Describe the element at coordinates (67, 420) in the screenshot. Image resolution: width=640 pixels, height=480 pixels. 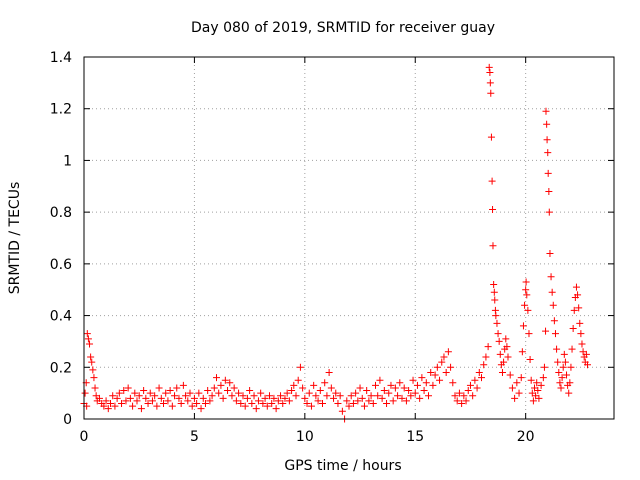
I see `y-tick-label: 0` at that location.